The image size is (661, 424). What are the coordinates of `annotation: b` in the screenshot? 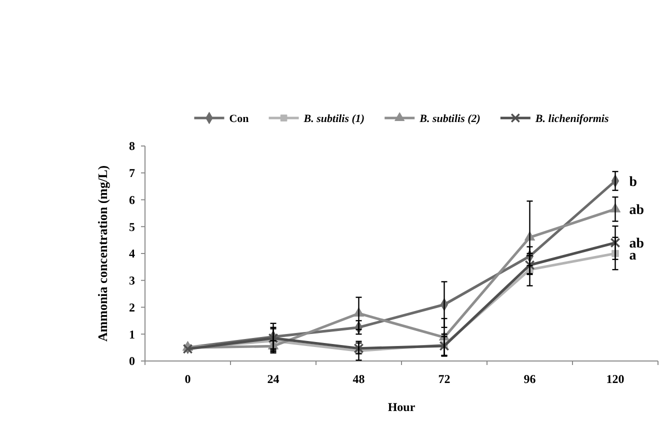 It's located at (633, 182).